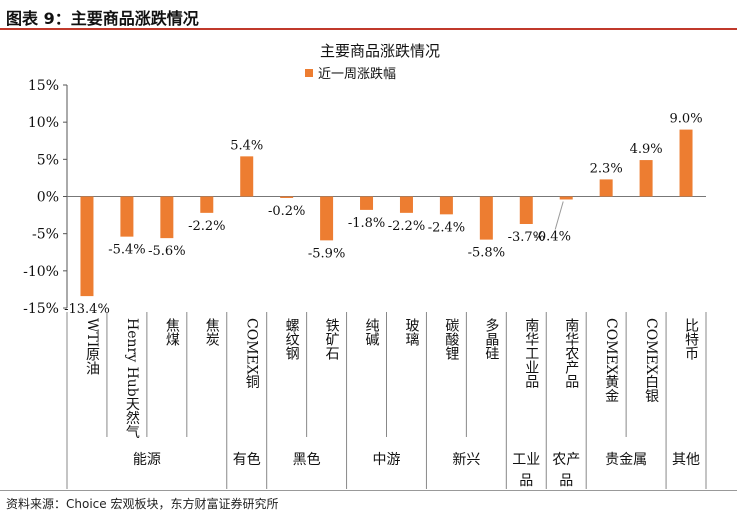 The image size is (737, 516). What do you see at coordinates (166, 251) in the screenshot?
I see `data-label: -5.6%` at bounding box center [166, 251].